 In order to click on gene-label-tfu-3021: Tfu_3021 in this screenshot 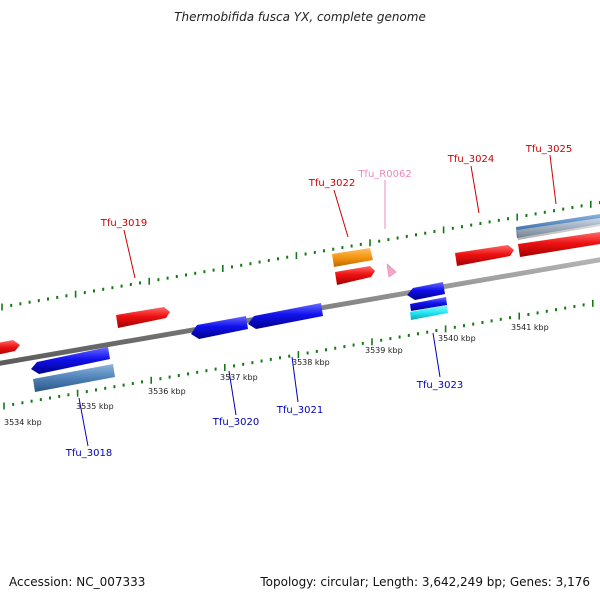, I will do `click(299, 410)`.